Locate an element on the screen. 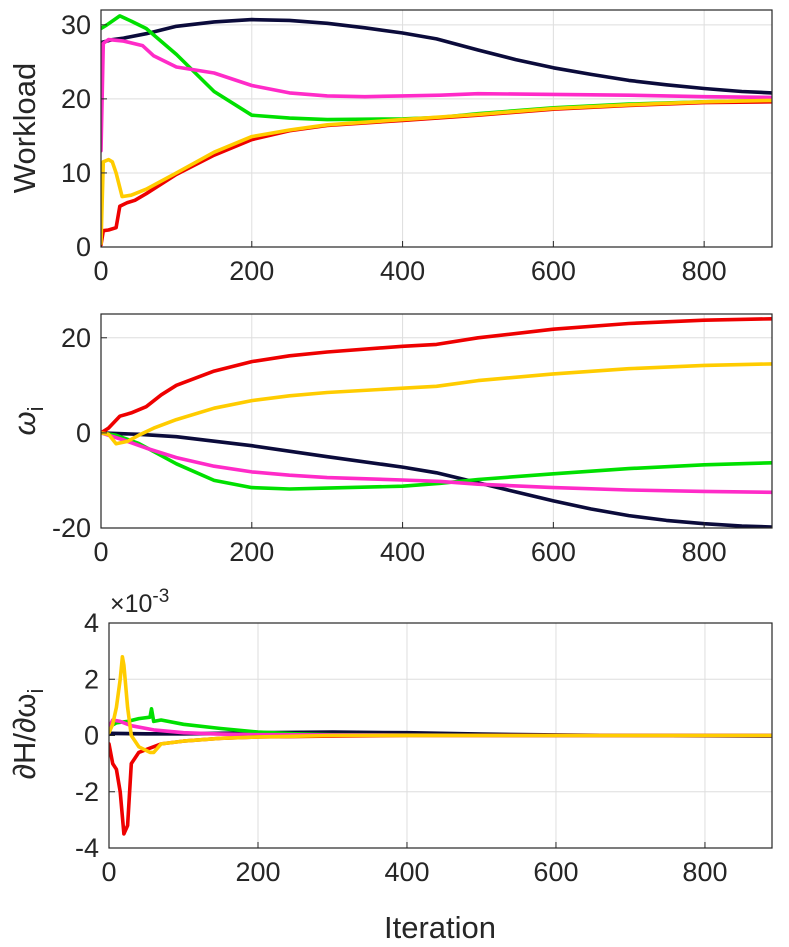 Image resolution: width=789 pixels, height=947 pixels. y-tick-label: 2 is located at coordinates (91, 679).